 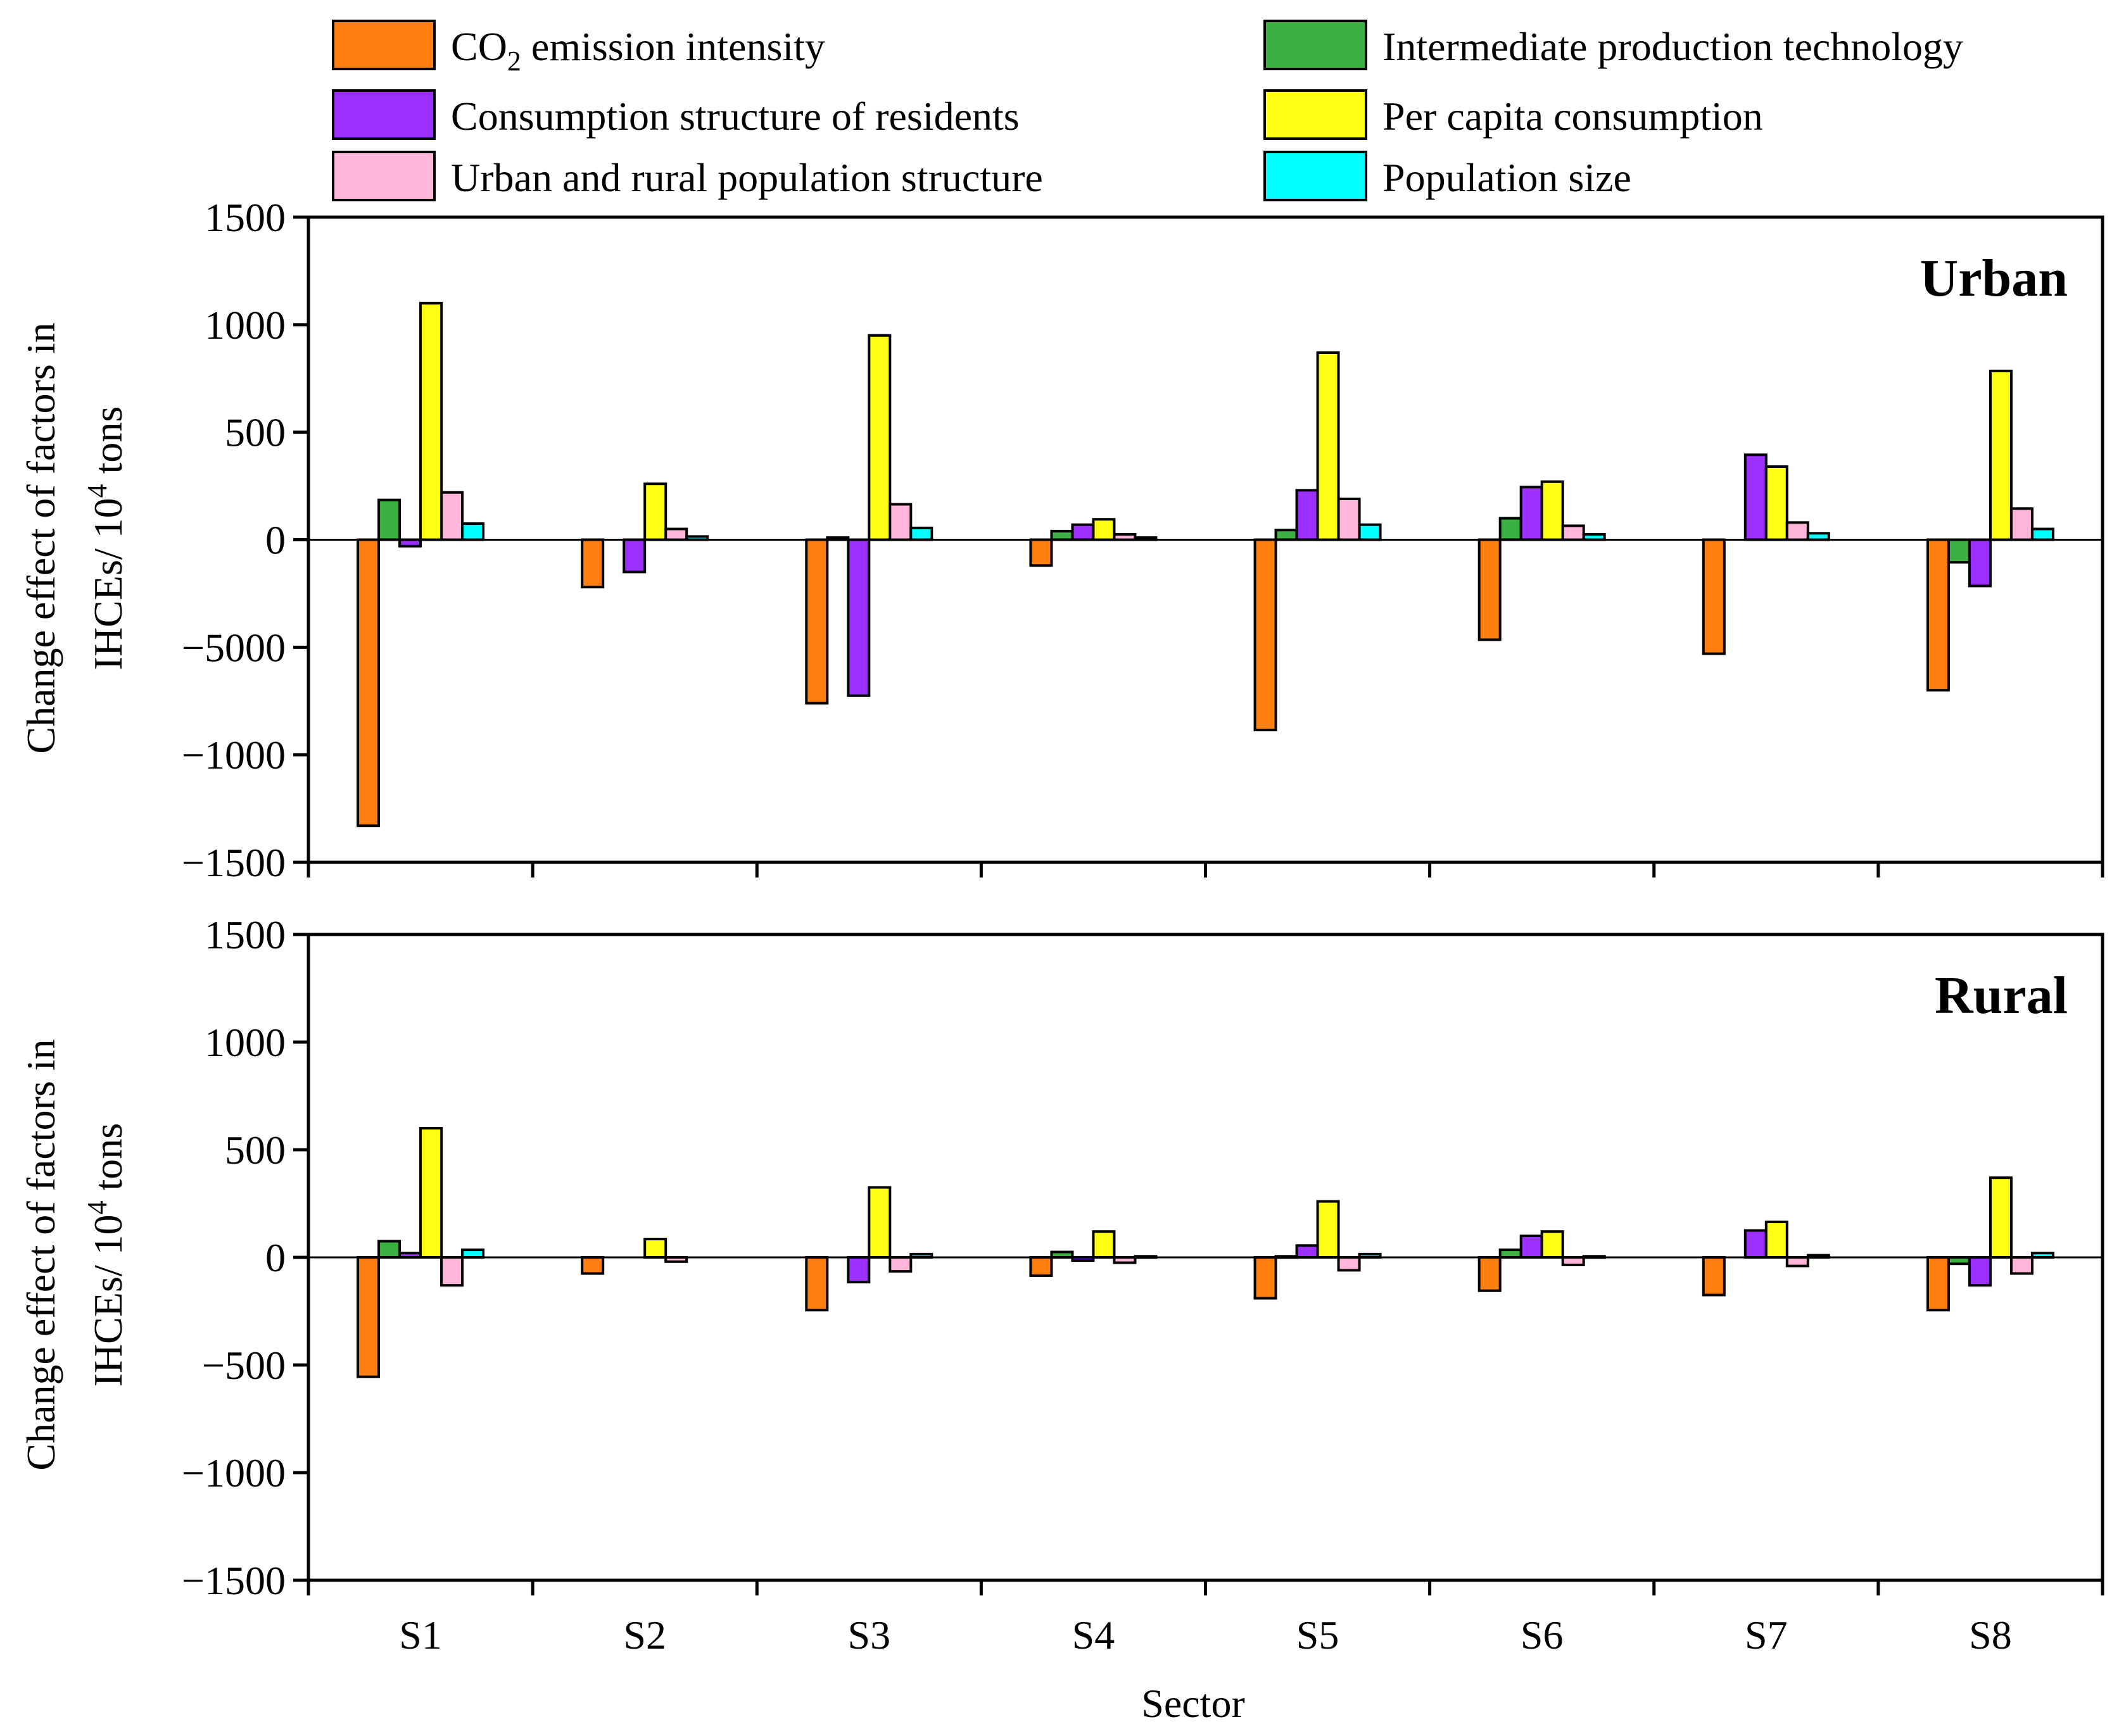 What do you see at coordinates (452, 1271) in the screenshot?
I see `rural-bar-s1-population-structure` at bounding box center [452, 1271].